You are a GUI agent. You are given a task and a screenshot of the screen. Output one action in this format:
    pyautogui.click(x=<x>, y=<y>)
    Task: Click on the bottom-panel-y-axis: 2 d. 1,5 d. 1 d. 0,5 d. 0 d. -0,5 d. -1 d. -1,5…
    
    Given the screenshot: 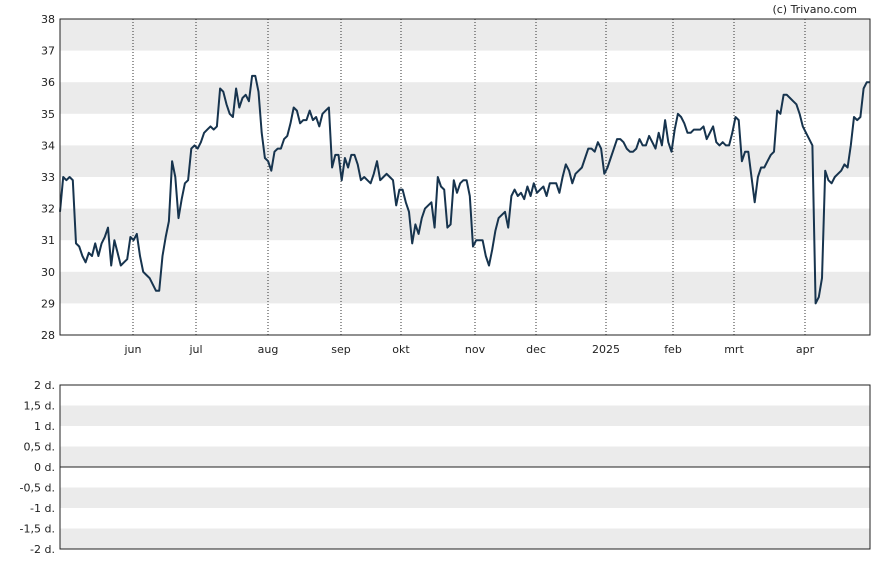 What is the action you would take?
    pyautogui.click(x=37, y=467)
    